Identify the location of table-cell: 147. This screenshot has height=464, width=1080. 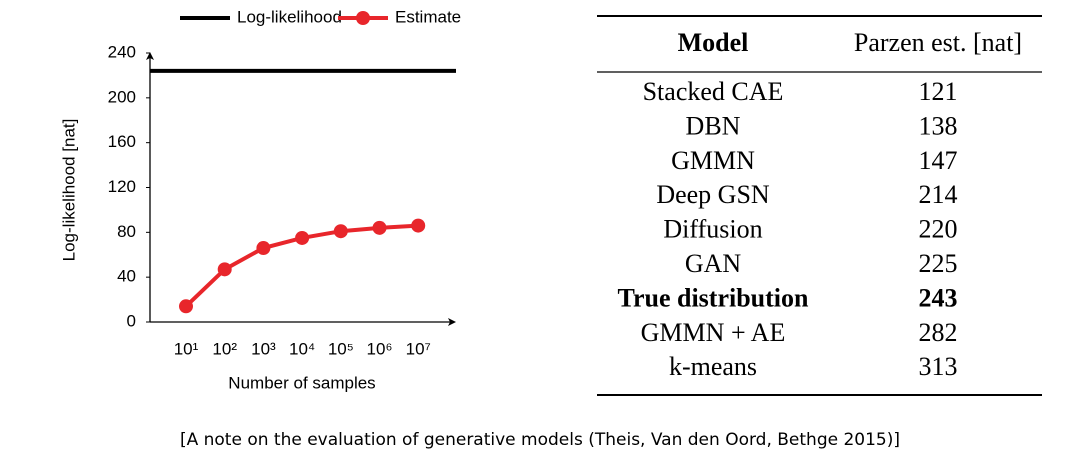
(938, 160).